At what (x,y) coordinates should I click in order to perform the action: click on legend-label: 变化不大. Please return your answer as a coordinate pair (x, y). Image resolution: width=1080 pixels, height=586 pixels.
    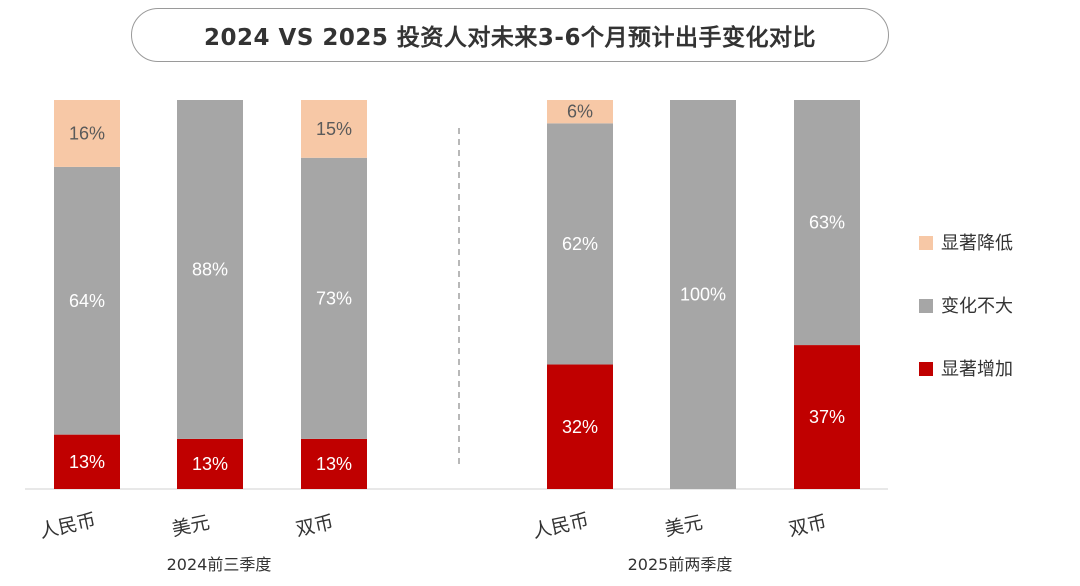
    Looking at the image, I should click on (977, 306).